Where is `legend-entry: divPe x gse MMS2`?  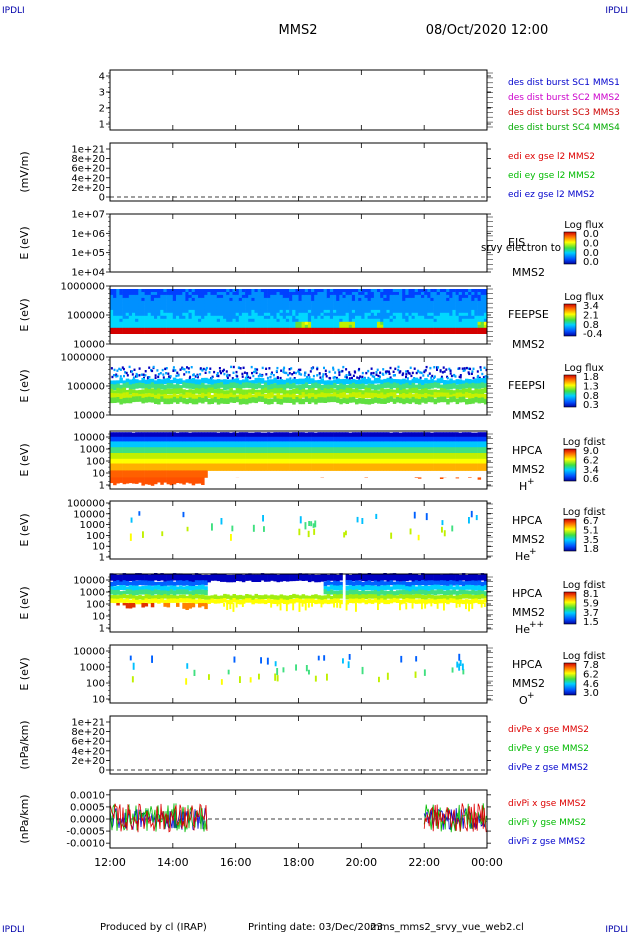
legend-entry: divPe x gse MMS2 is located at coordinates (548, 730).